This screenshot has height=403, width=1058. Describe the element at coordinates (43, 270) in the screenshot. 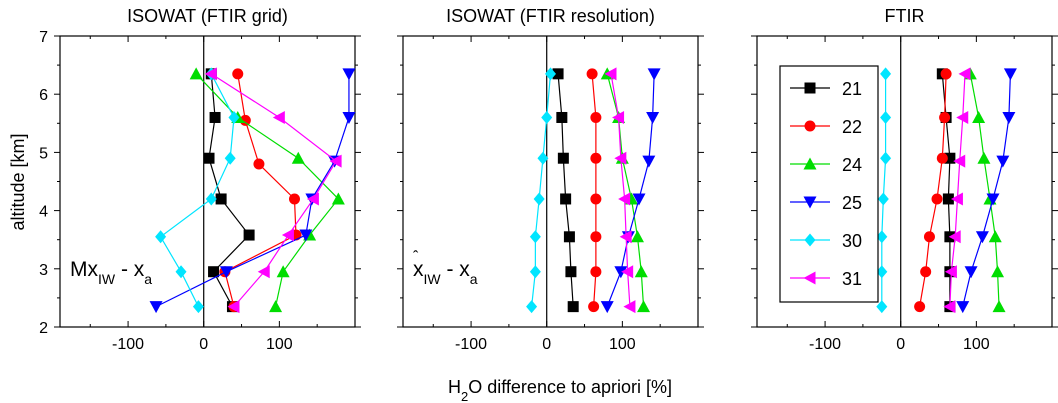

I see `y-tick-label: 3` at that location.